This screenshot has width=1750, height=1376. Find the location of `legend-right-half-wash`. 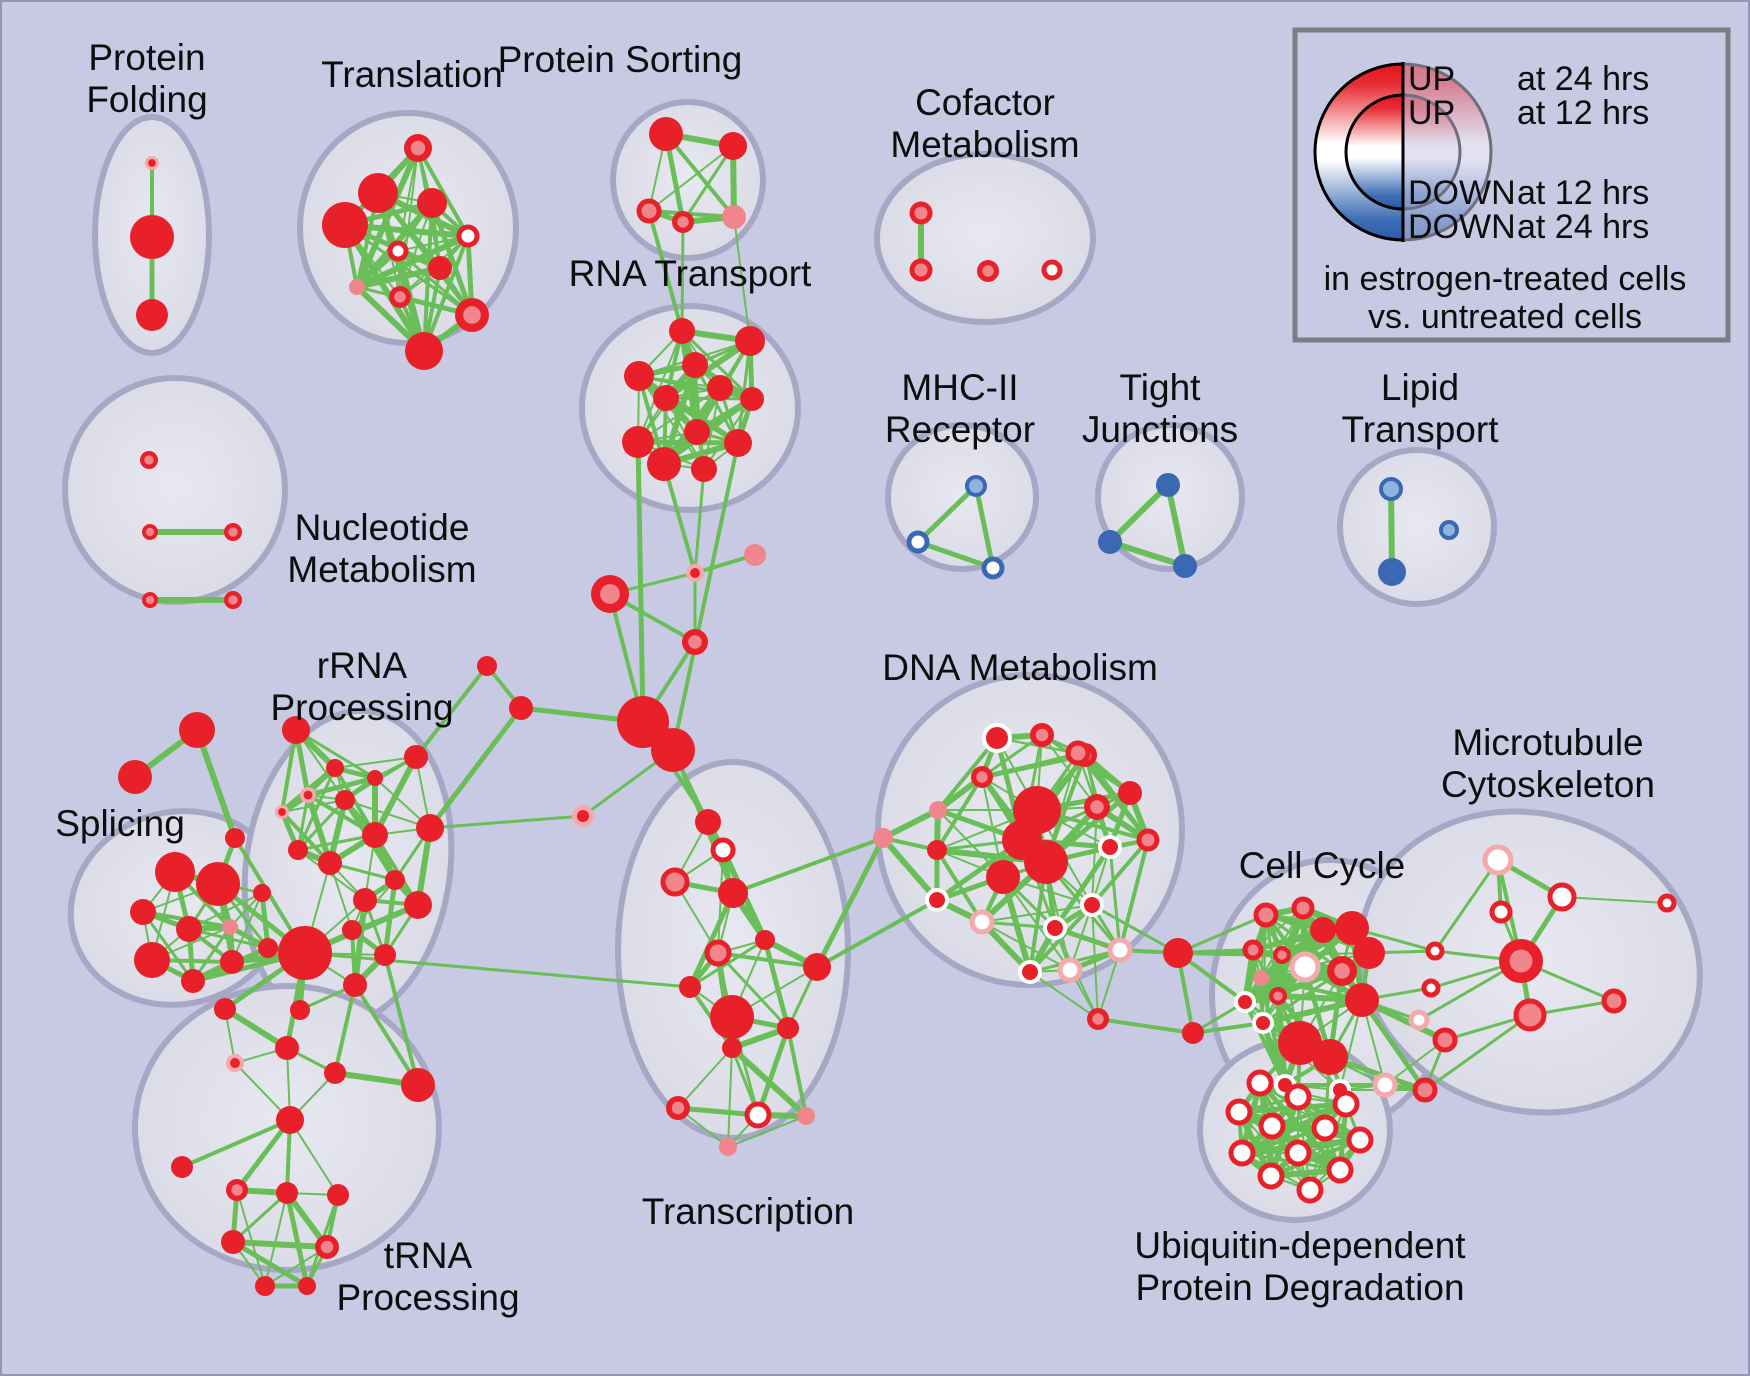

legend-right-half-wash is located at coordinates (1448, 152).